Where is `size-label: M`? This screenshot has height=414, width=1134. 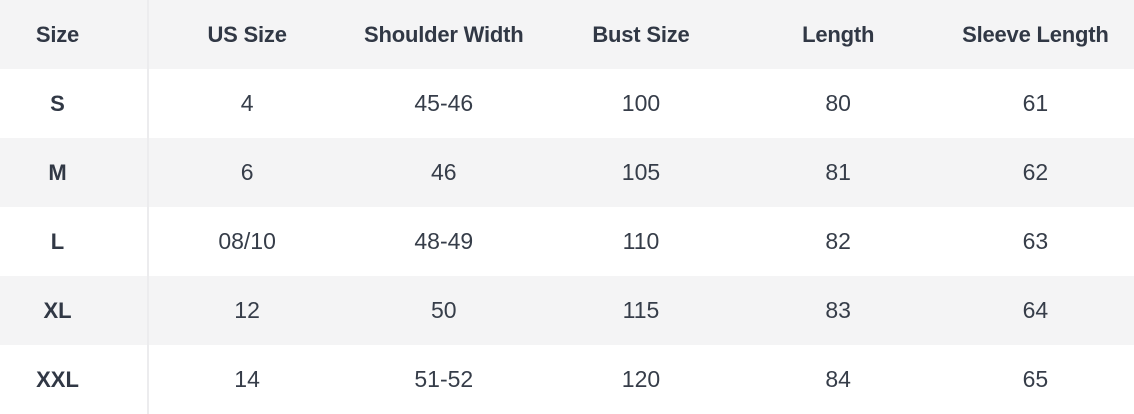 size-label: M is located at coordinates (74, 172).